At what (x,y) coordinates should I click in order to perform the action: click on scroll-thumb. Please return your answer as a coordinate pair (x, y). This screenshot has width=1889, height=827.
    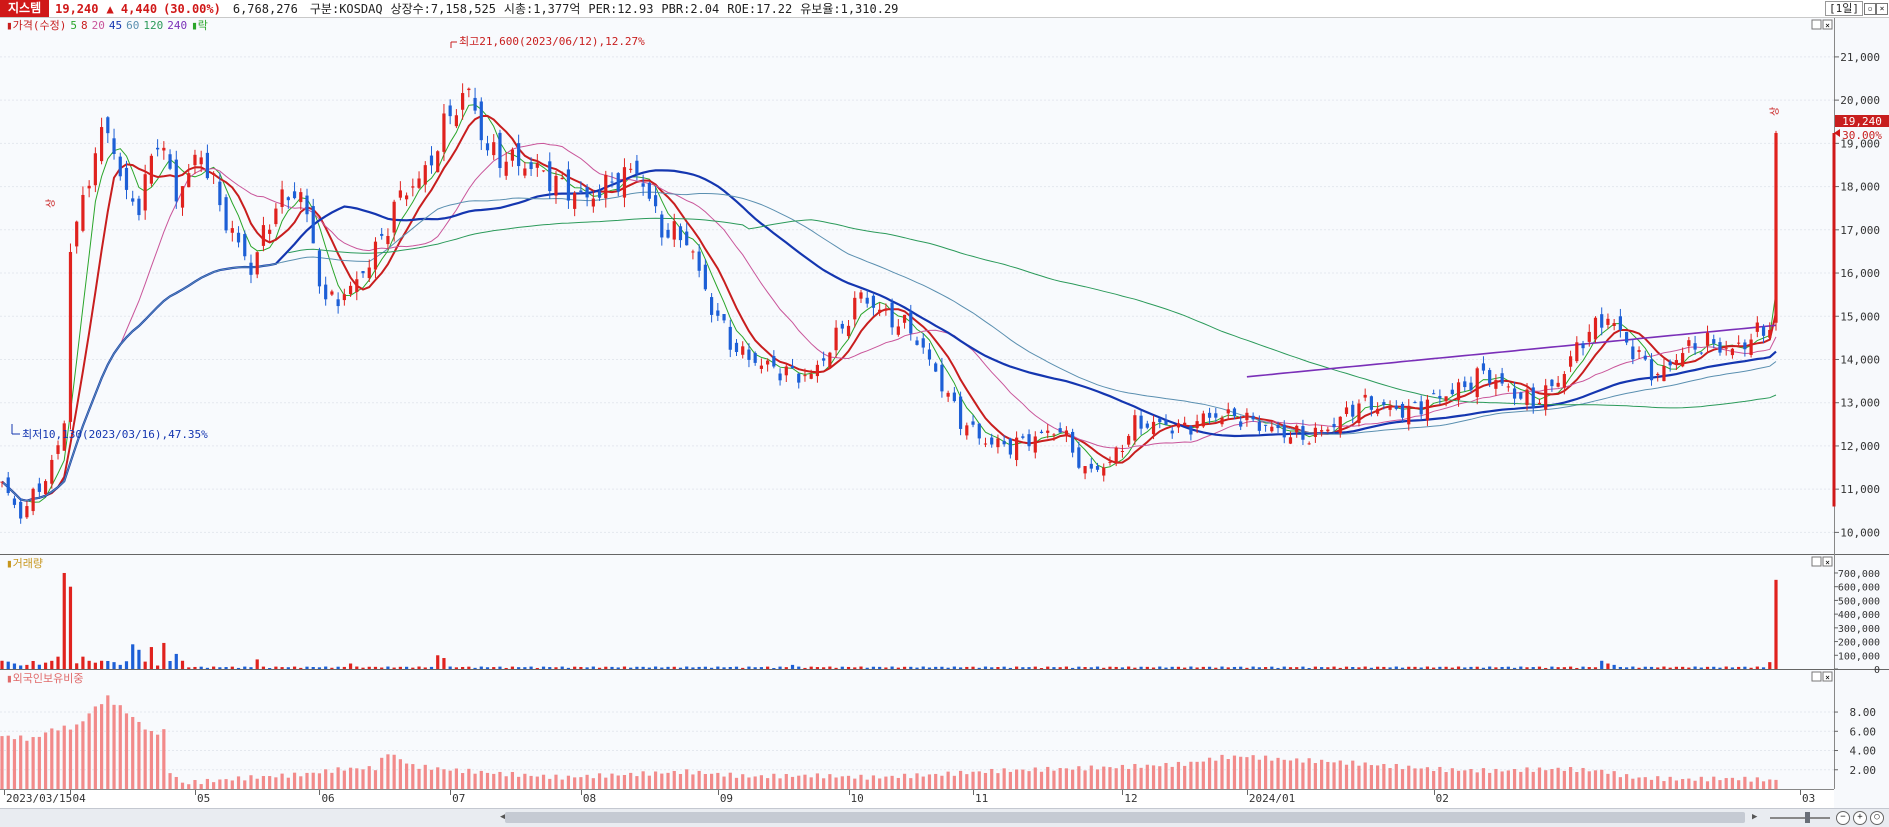
    Looking at the image, I should click on (1125, 817).